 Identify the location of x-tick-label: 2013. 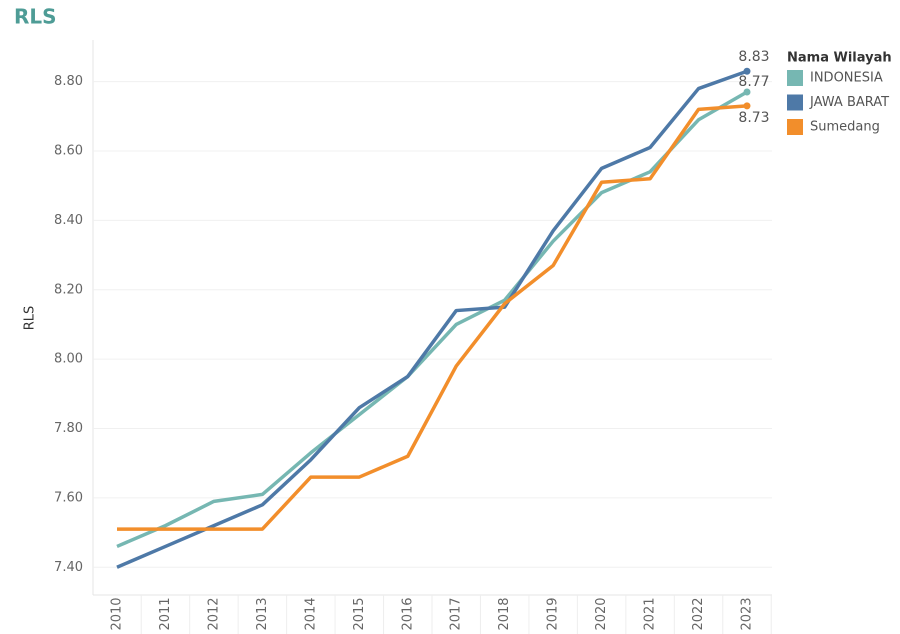
(262, 613).